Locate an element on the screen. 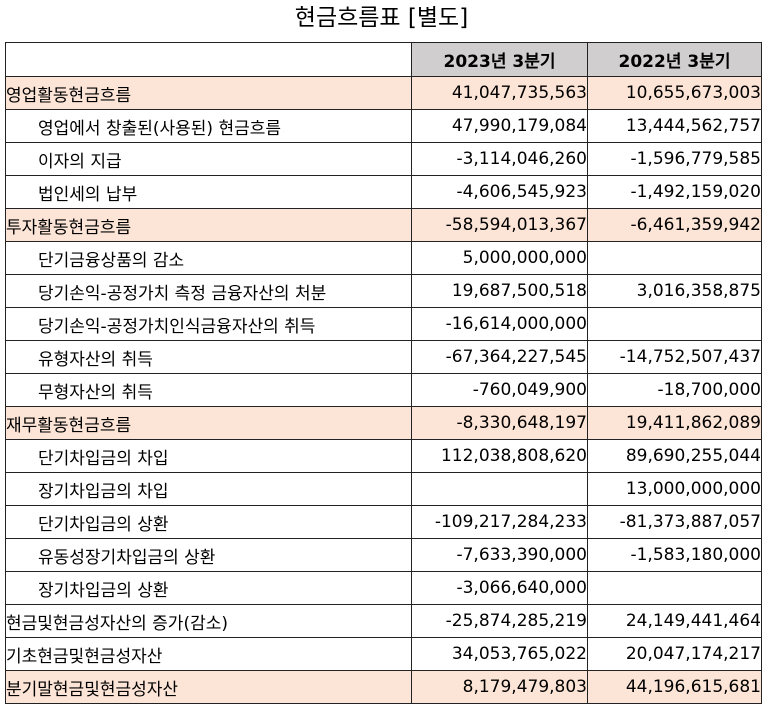 Image resolution: width=763 pixels, height=727 pixels. table-row-opening-cash: 기초현금및현금성자산 34,053,765,022 20,047,174,217 is located at coordinates (383, 654).